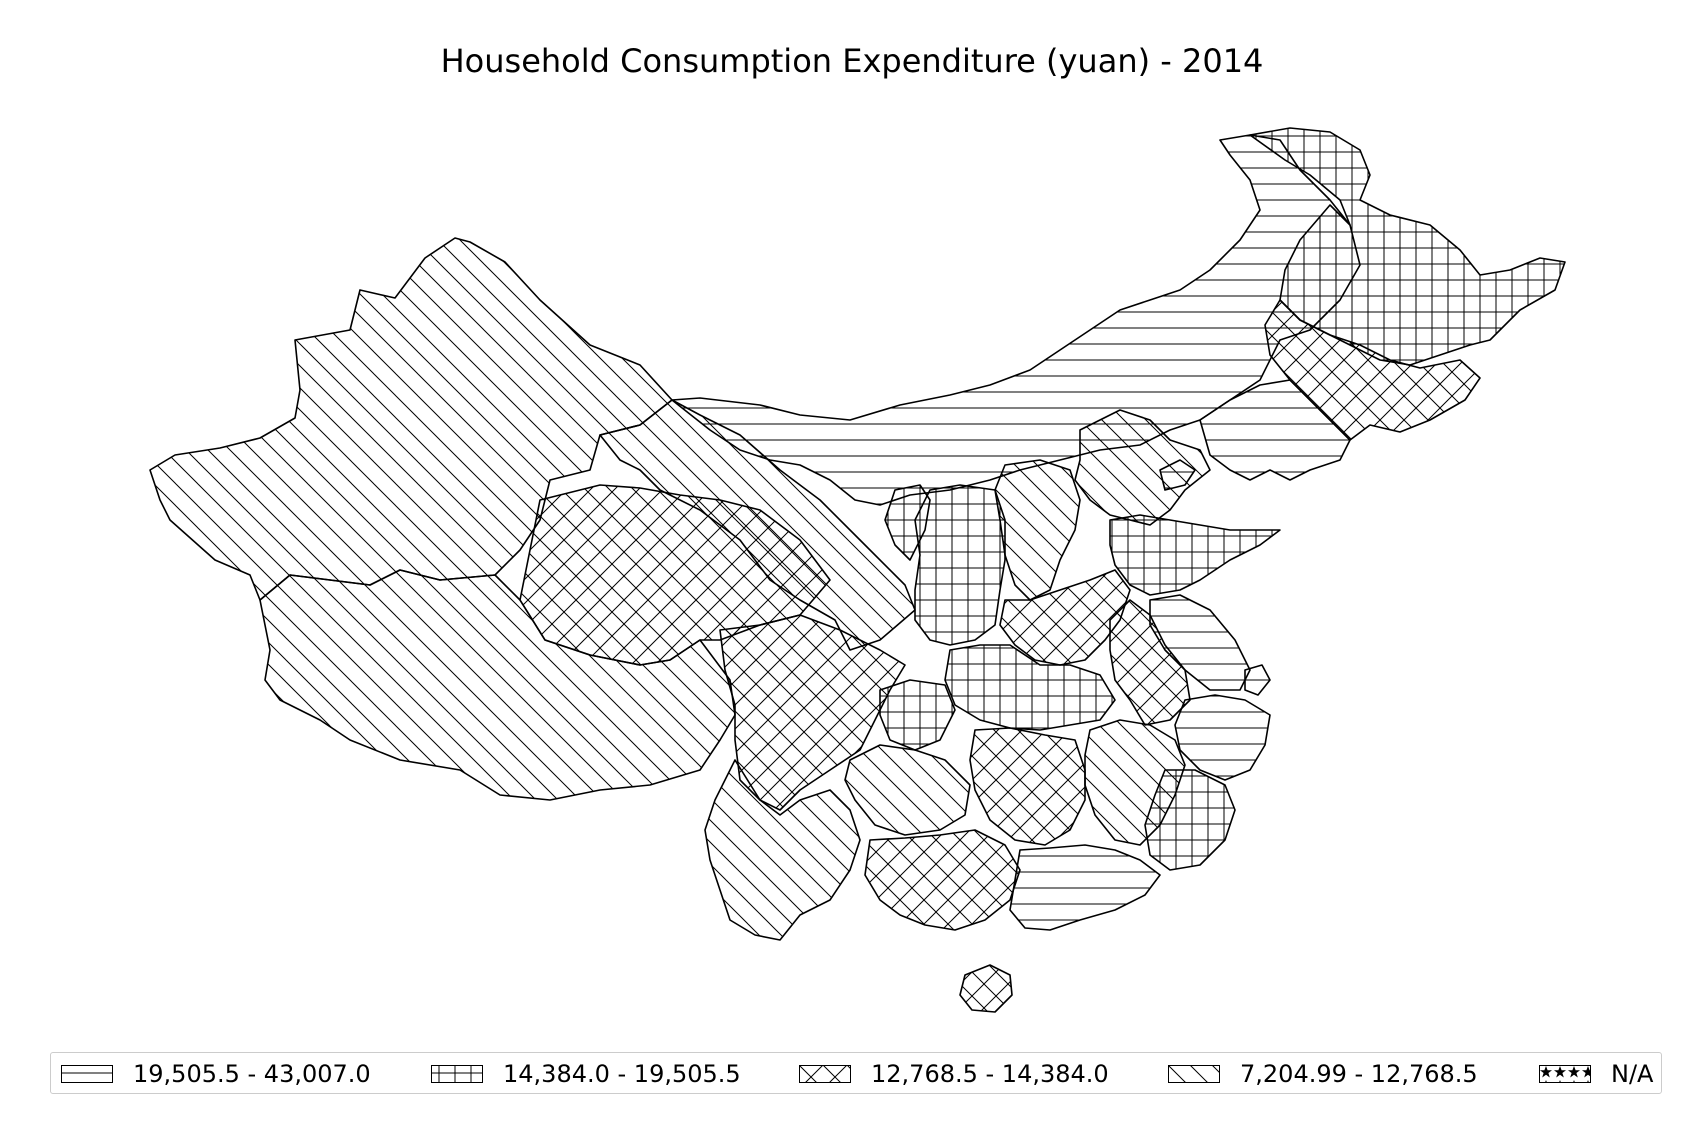 This screenshot has height=1139, width=1704. Describe the element at coordinates (960, 565) in the screenshot. I see `region-shaanxi` at that location.